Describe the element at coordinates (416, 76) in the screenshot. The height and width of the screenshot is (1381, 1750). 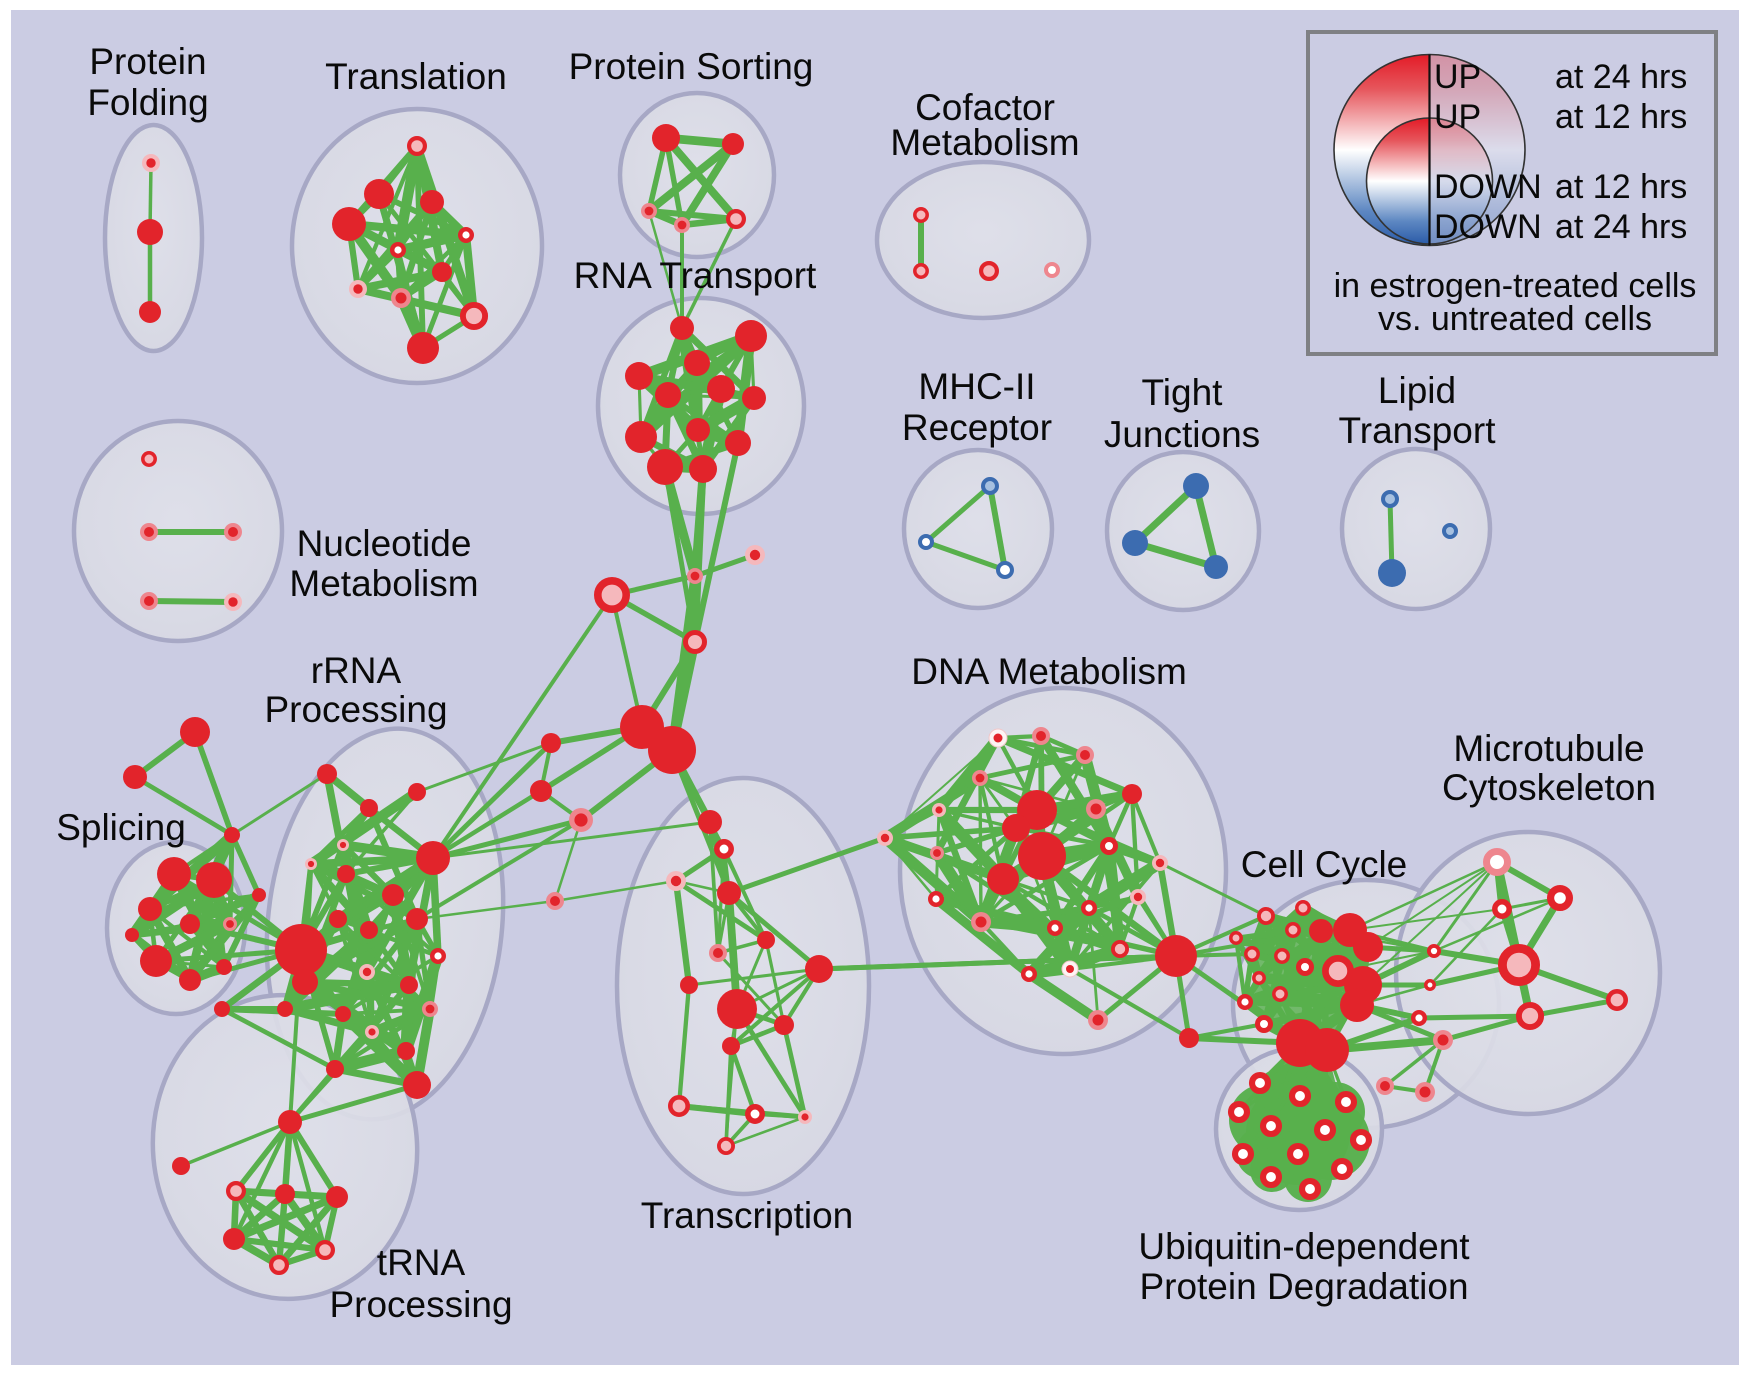
I see `svg-text: Translation` at that location.